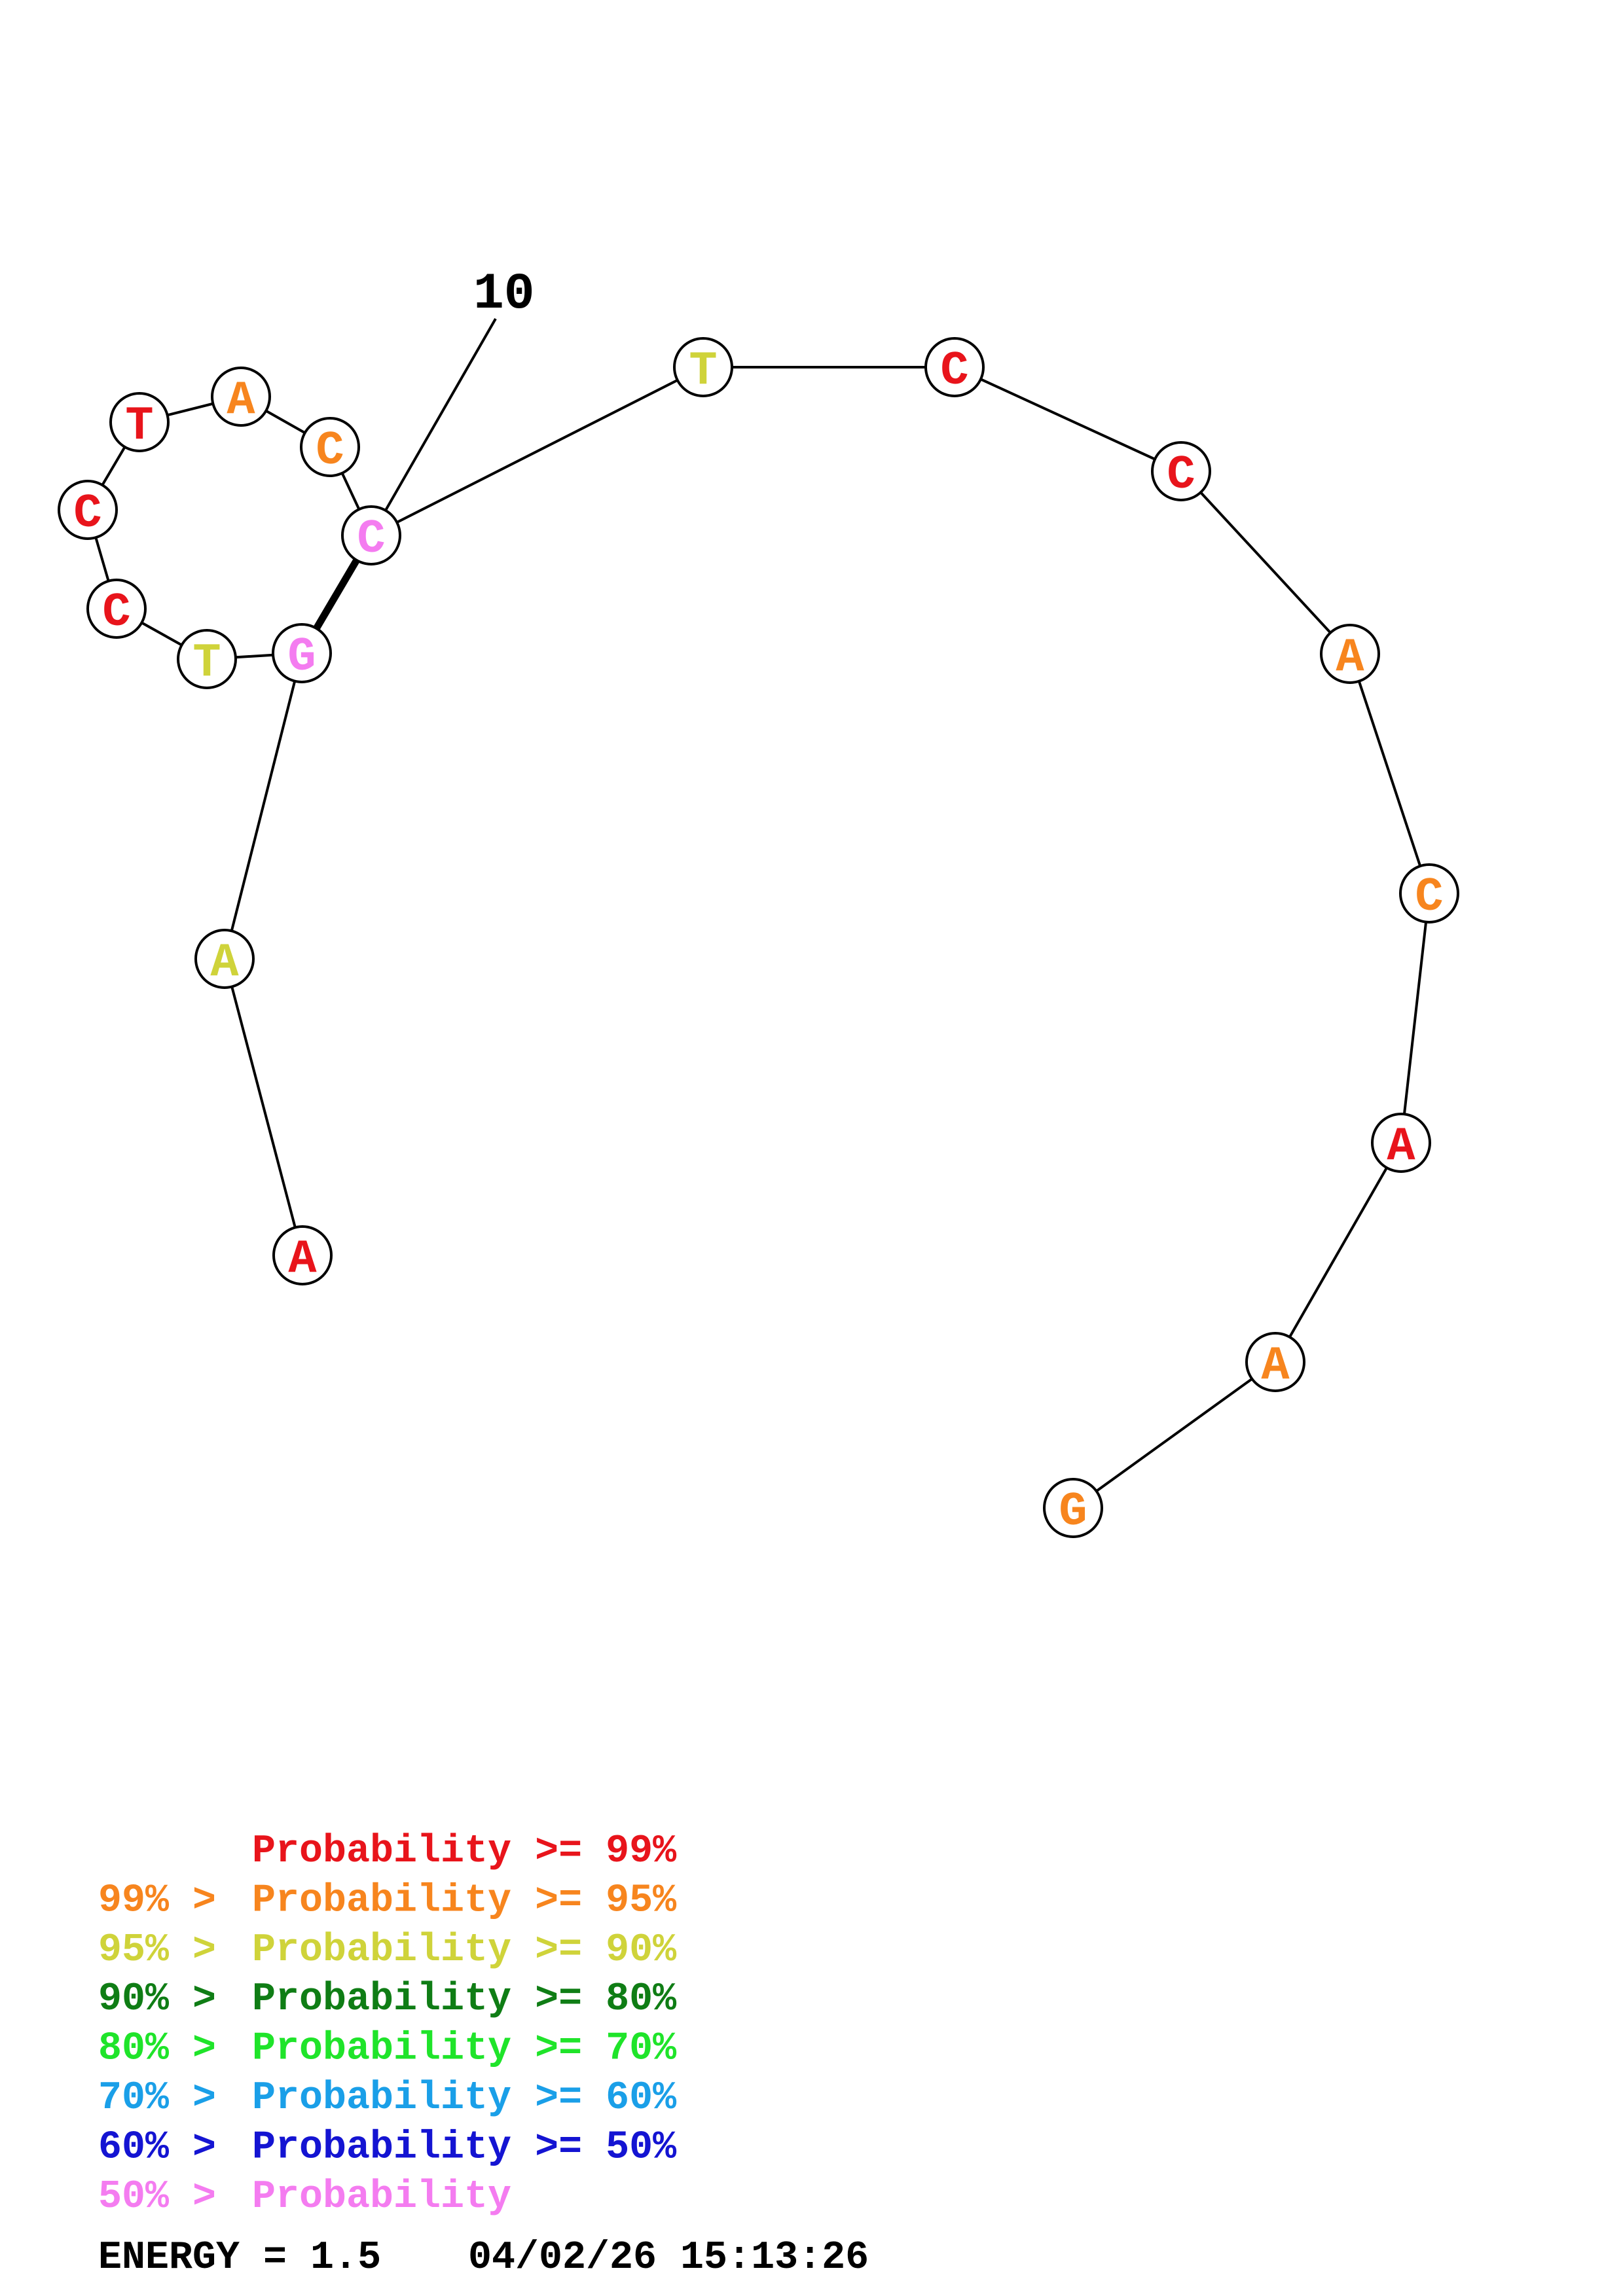  I want to click on nucleotide-18: G, so click(1073, 1508).